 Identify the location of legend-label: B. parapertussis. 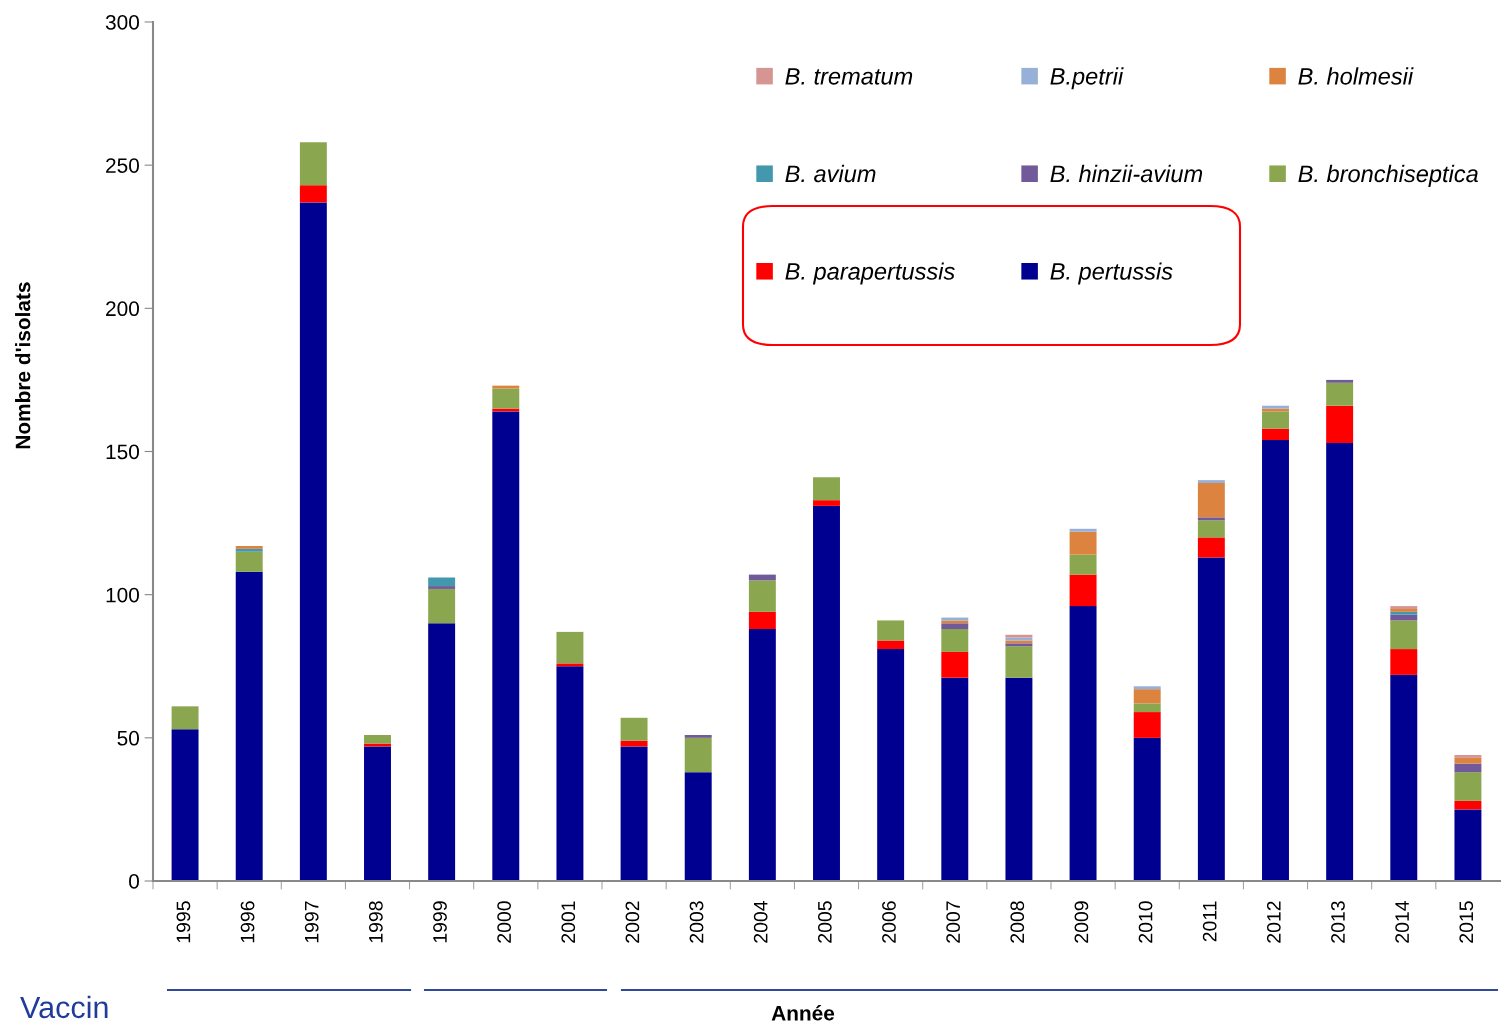
(870, 273).